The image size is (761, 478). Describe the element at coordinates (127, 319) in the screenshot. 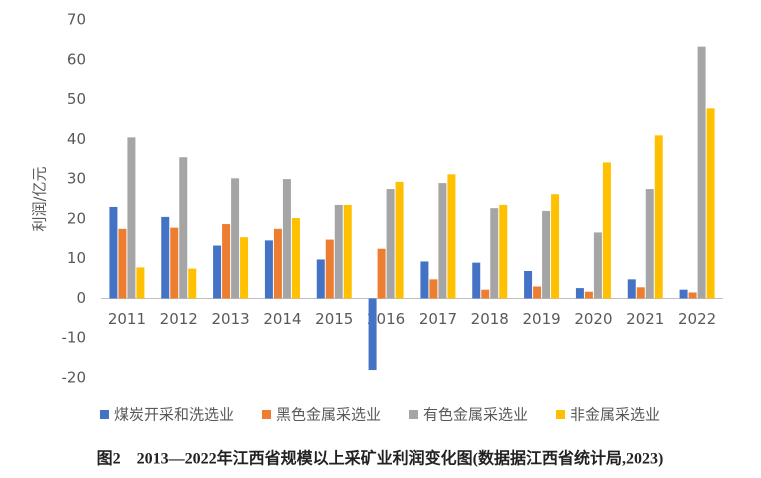

I see `x-tick-label: 2011` at that location.